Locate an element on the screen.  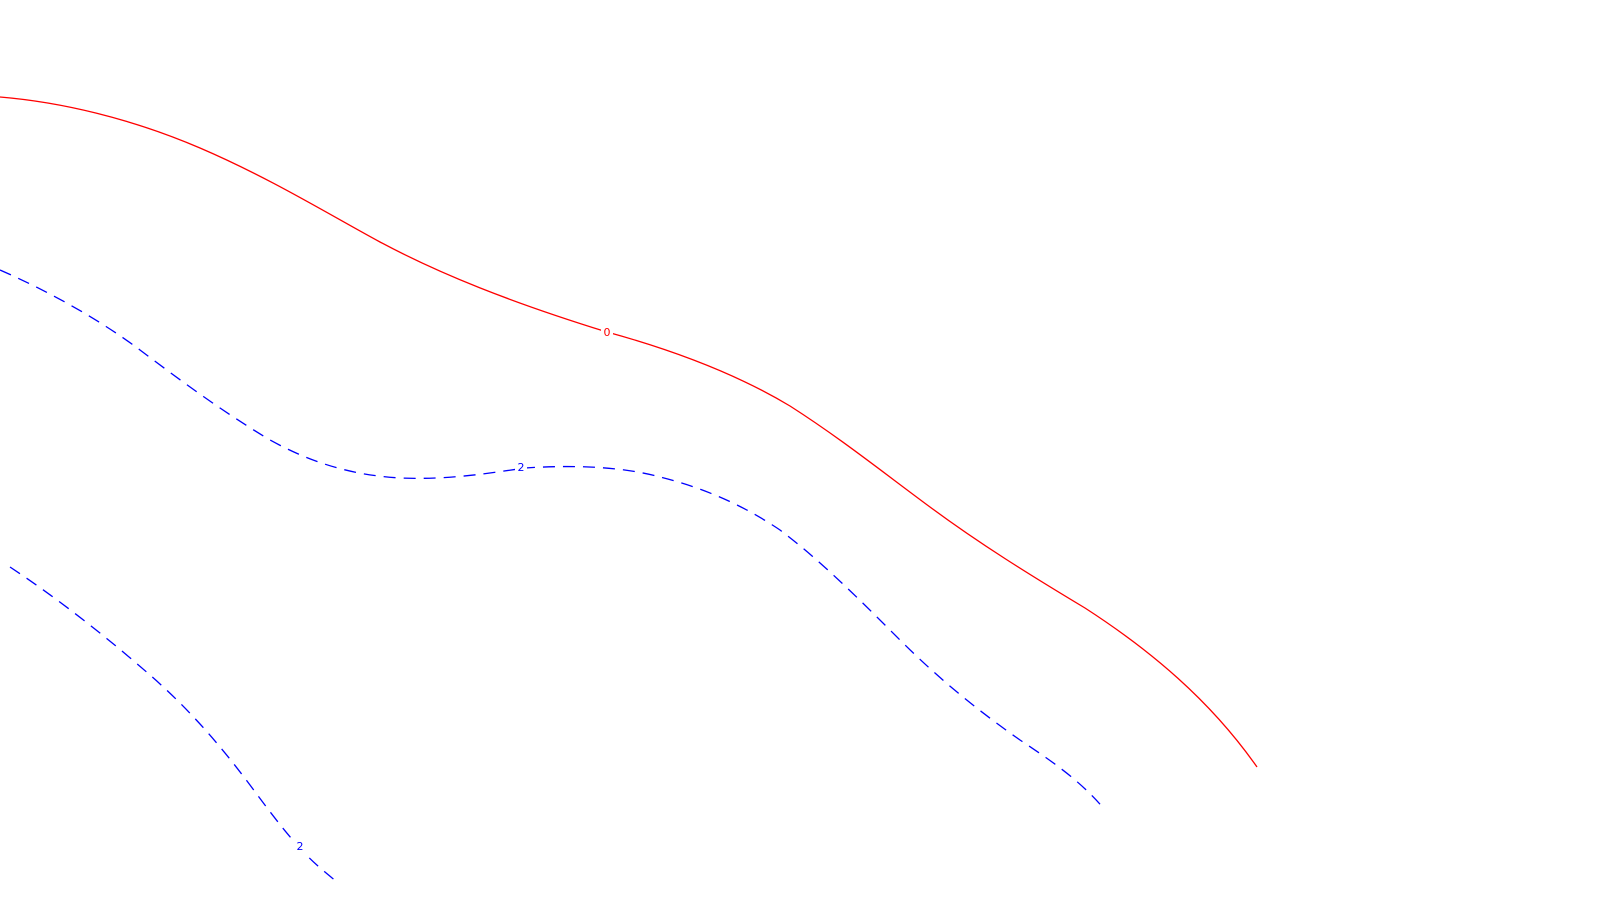
contour-label-level-2-lower: 2 is located at coordinates (300, 846).